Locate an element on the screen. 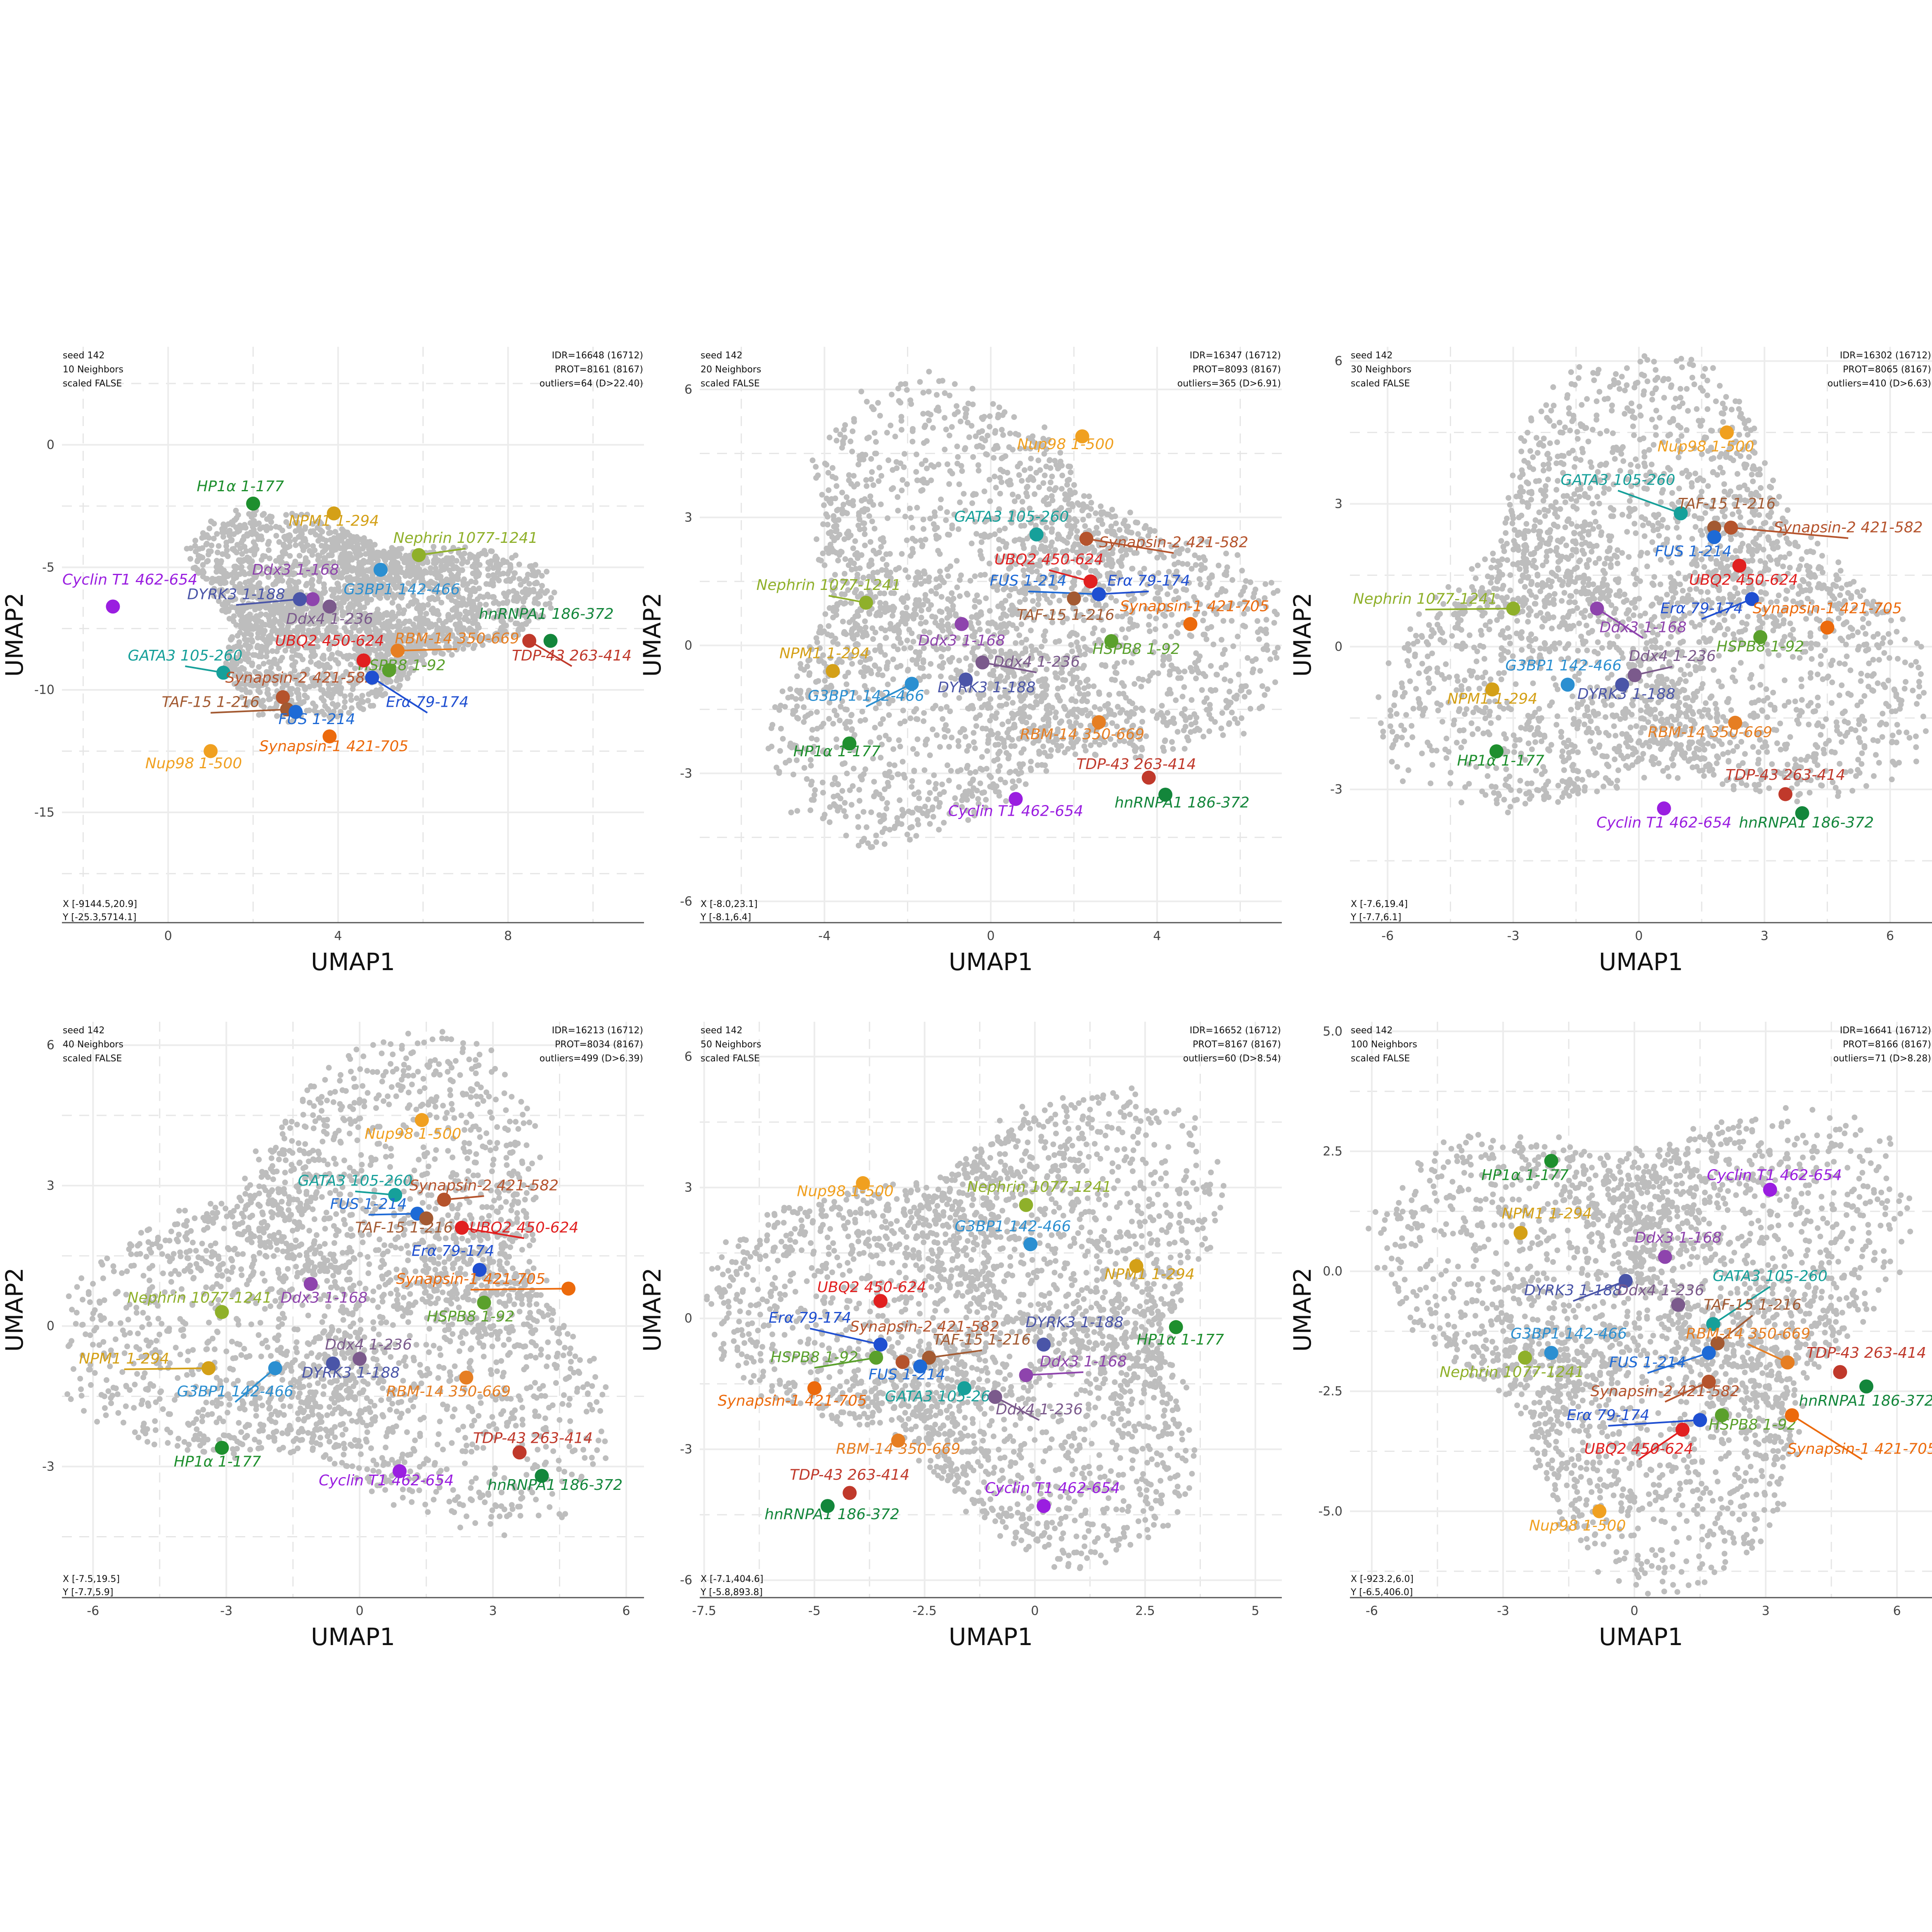  range-info-text: Y [-7.7,5.9] is located at coordinates (88, 1592).